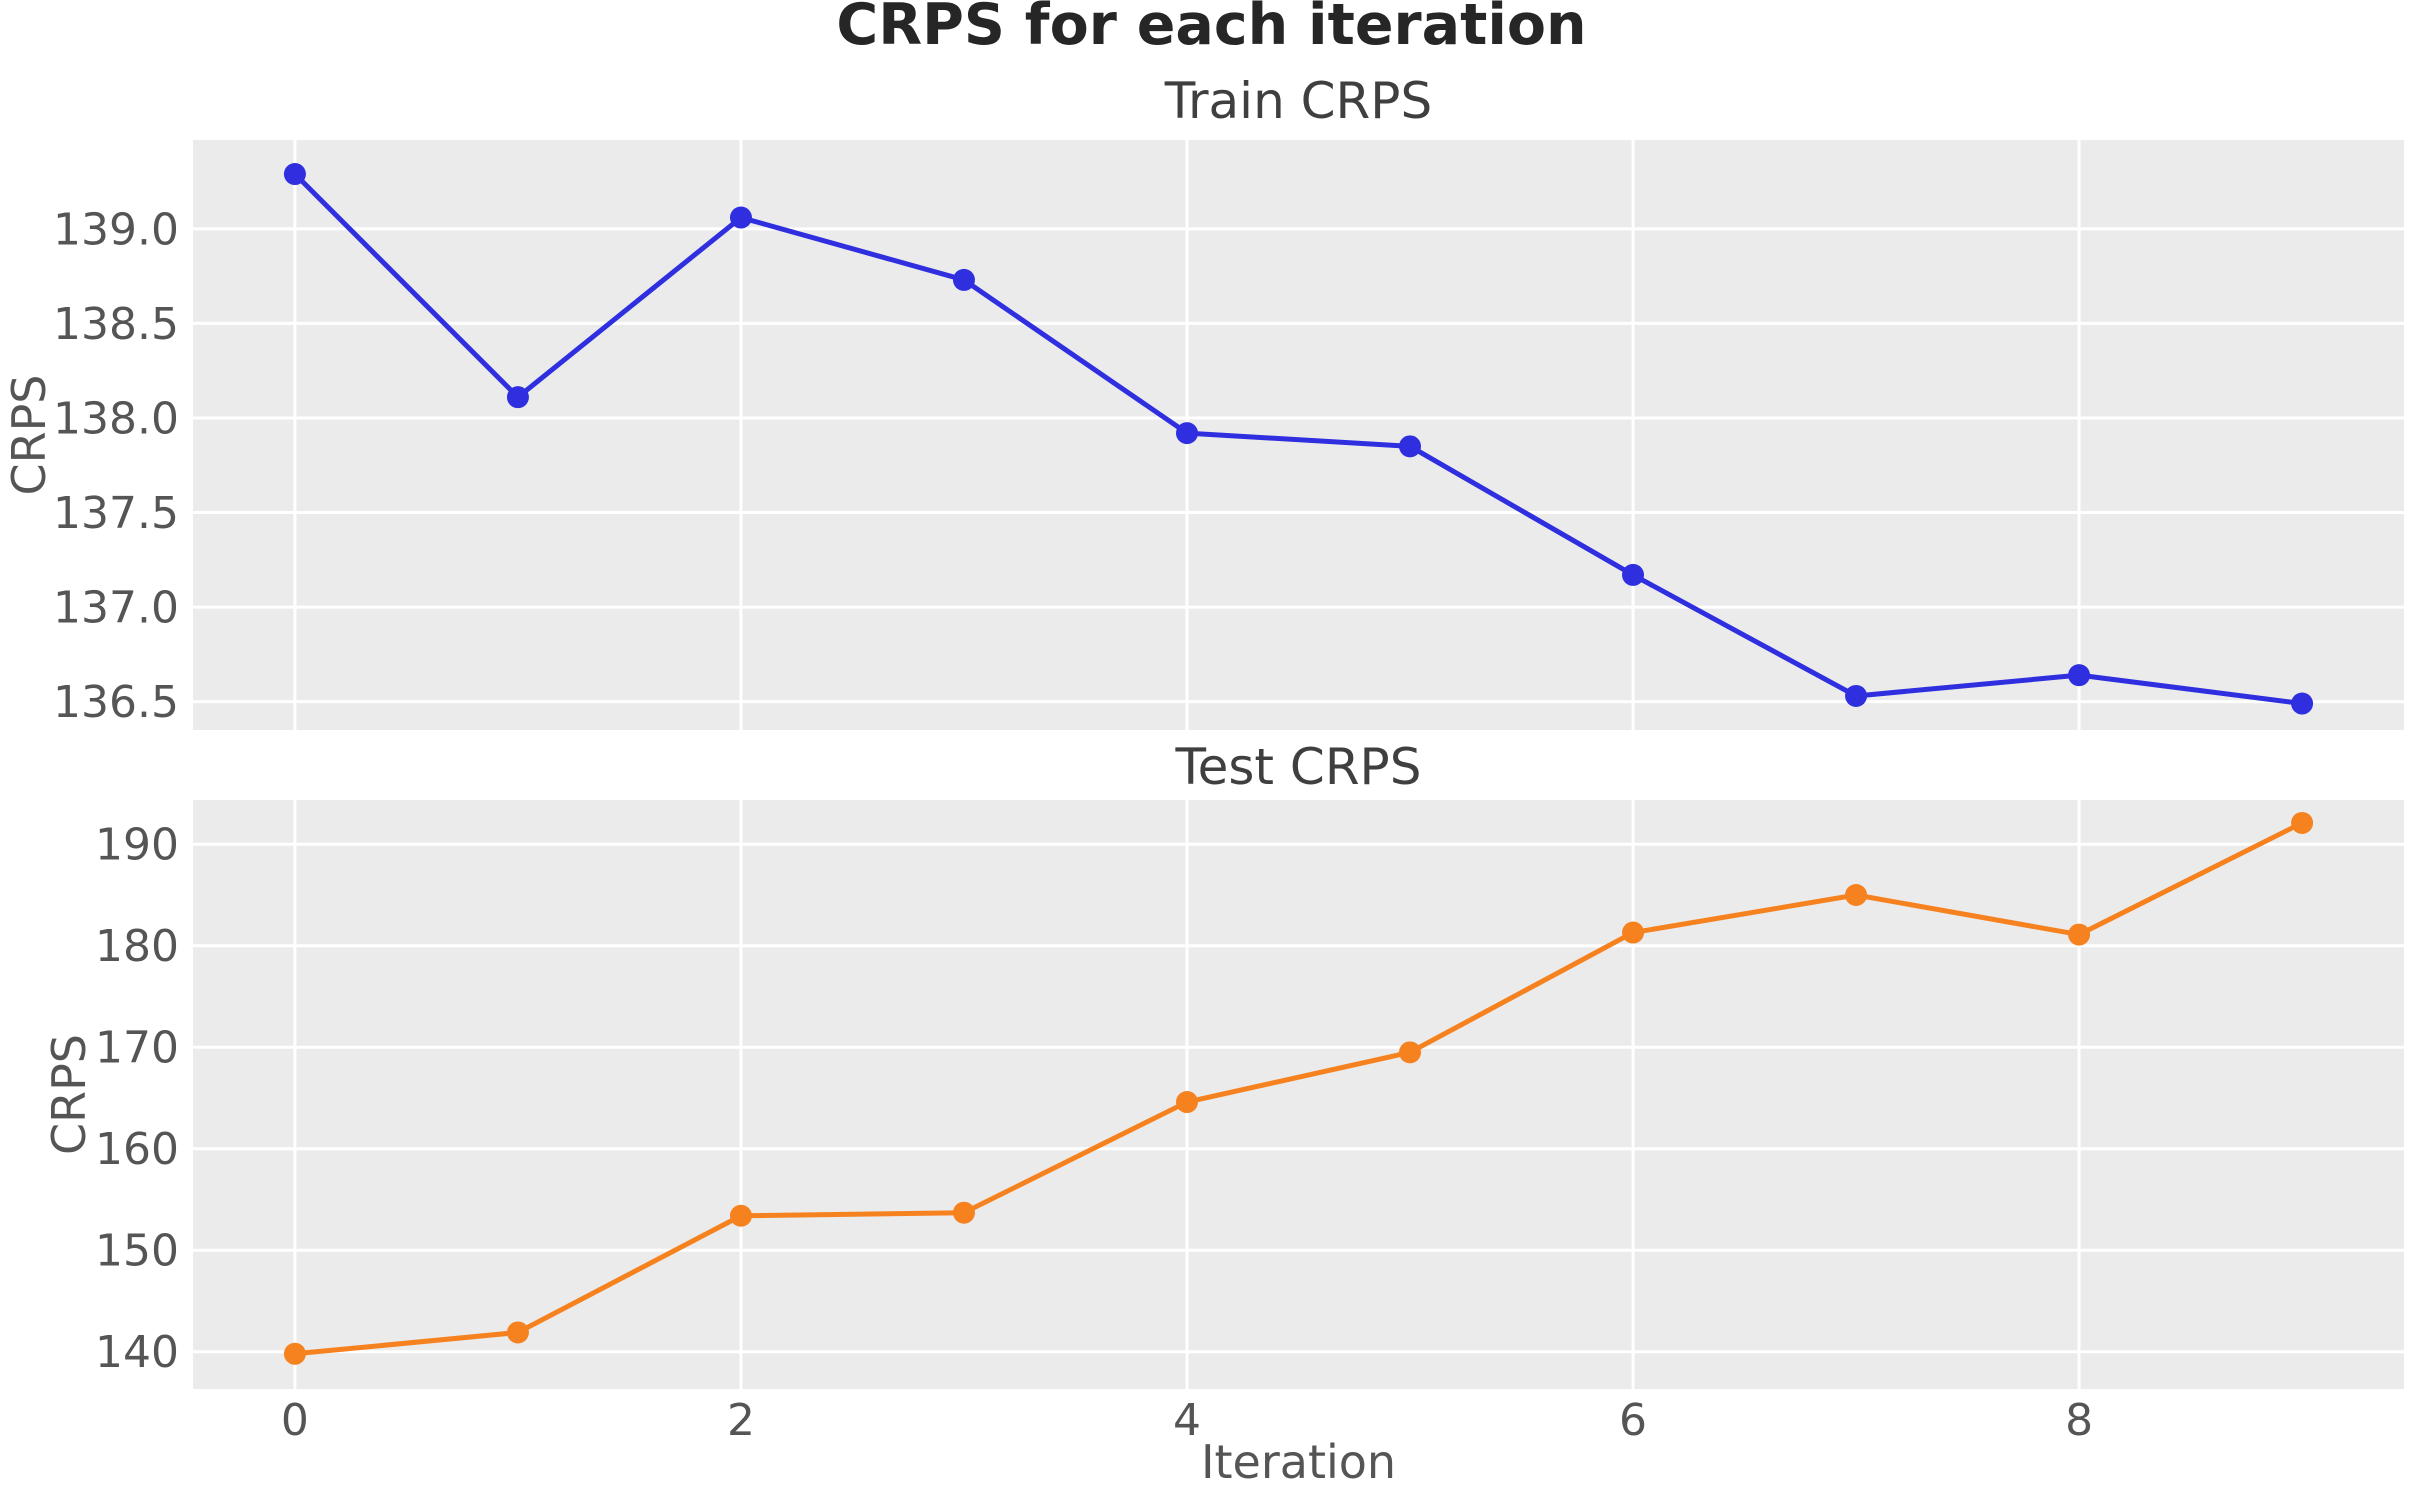  What do you see at coordinates (741, 1420) in the screenshot?
I see `x-tick-label: 2` at bounding box center [741, 1420].